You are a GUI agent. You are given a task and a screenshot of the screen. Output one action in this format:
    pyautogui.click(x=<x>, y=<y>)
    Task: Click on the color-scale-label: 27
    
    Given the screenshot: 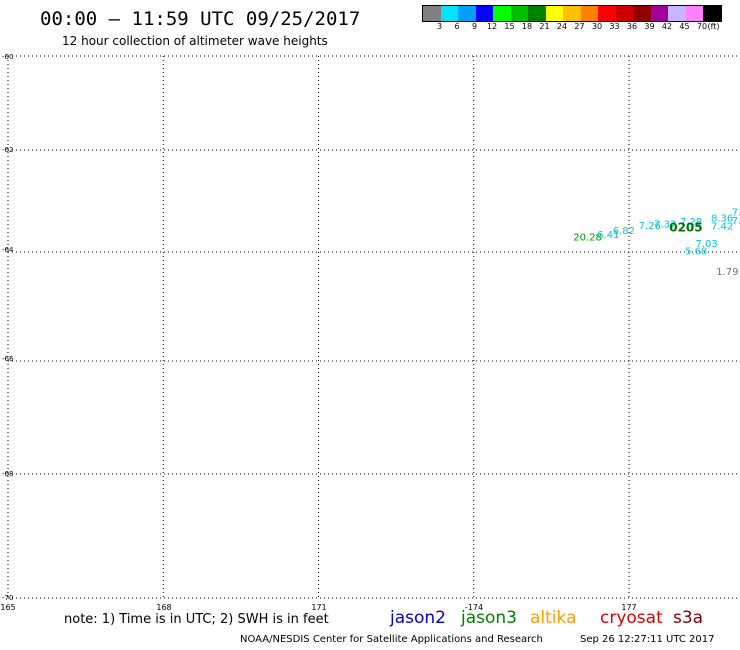 What is the action you would take?
    pyautogui.click(x=579, y=26)
    